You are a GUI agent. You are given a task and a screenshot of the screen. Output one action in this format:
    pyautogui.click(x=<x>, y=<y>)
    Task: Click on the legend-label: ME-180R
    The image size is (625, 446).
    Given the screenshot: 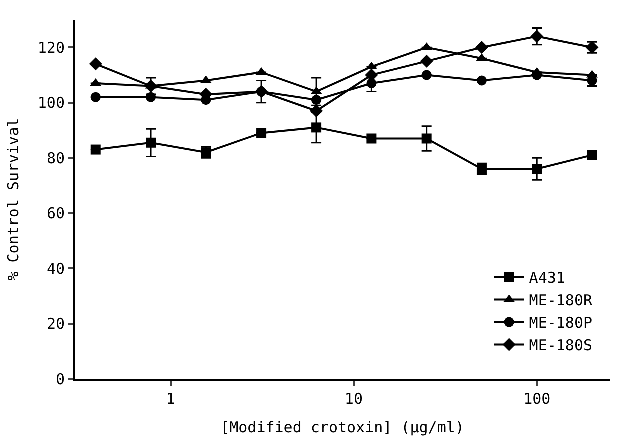 What is the action you would take?
    pyautogui.click(x=561, y=301)
    